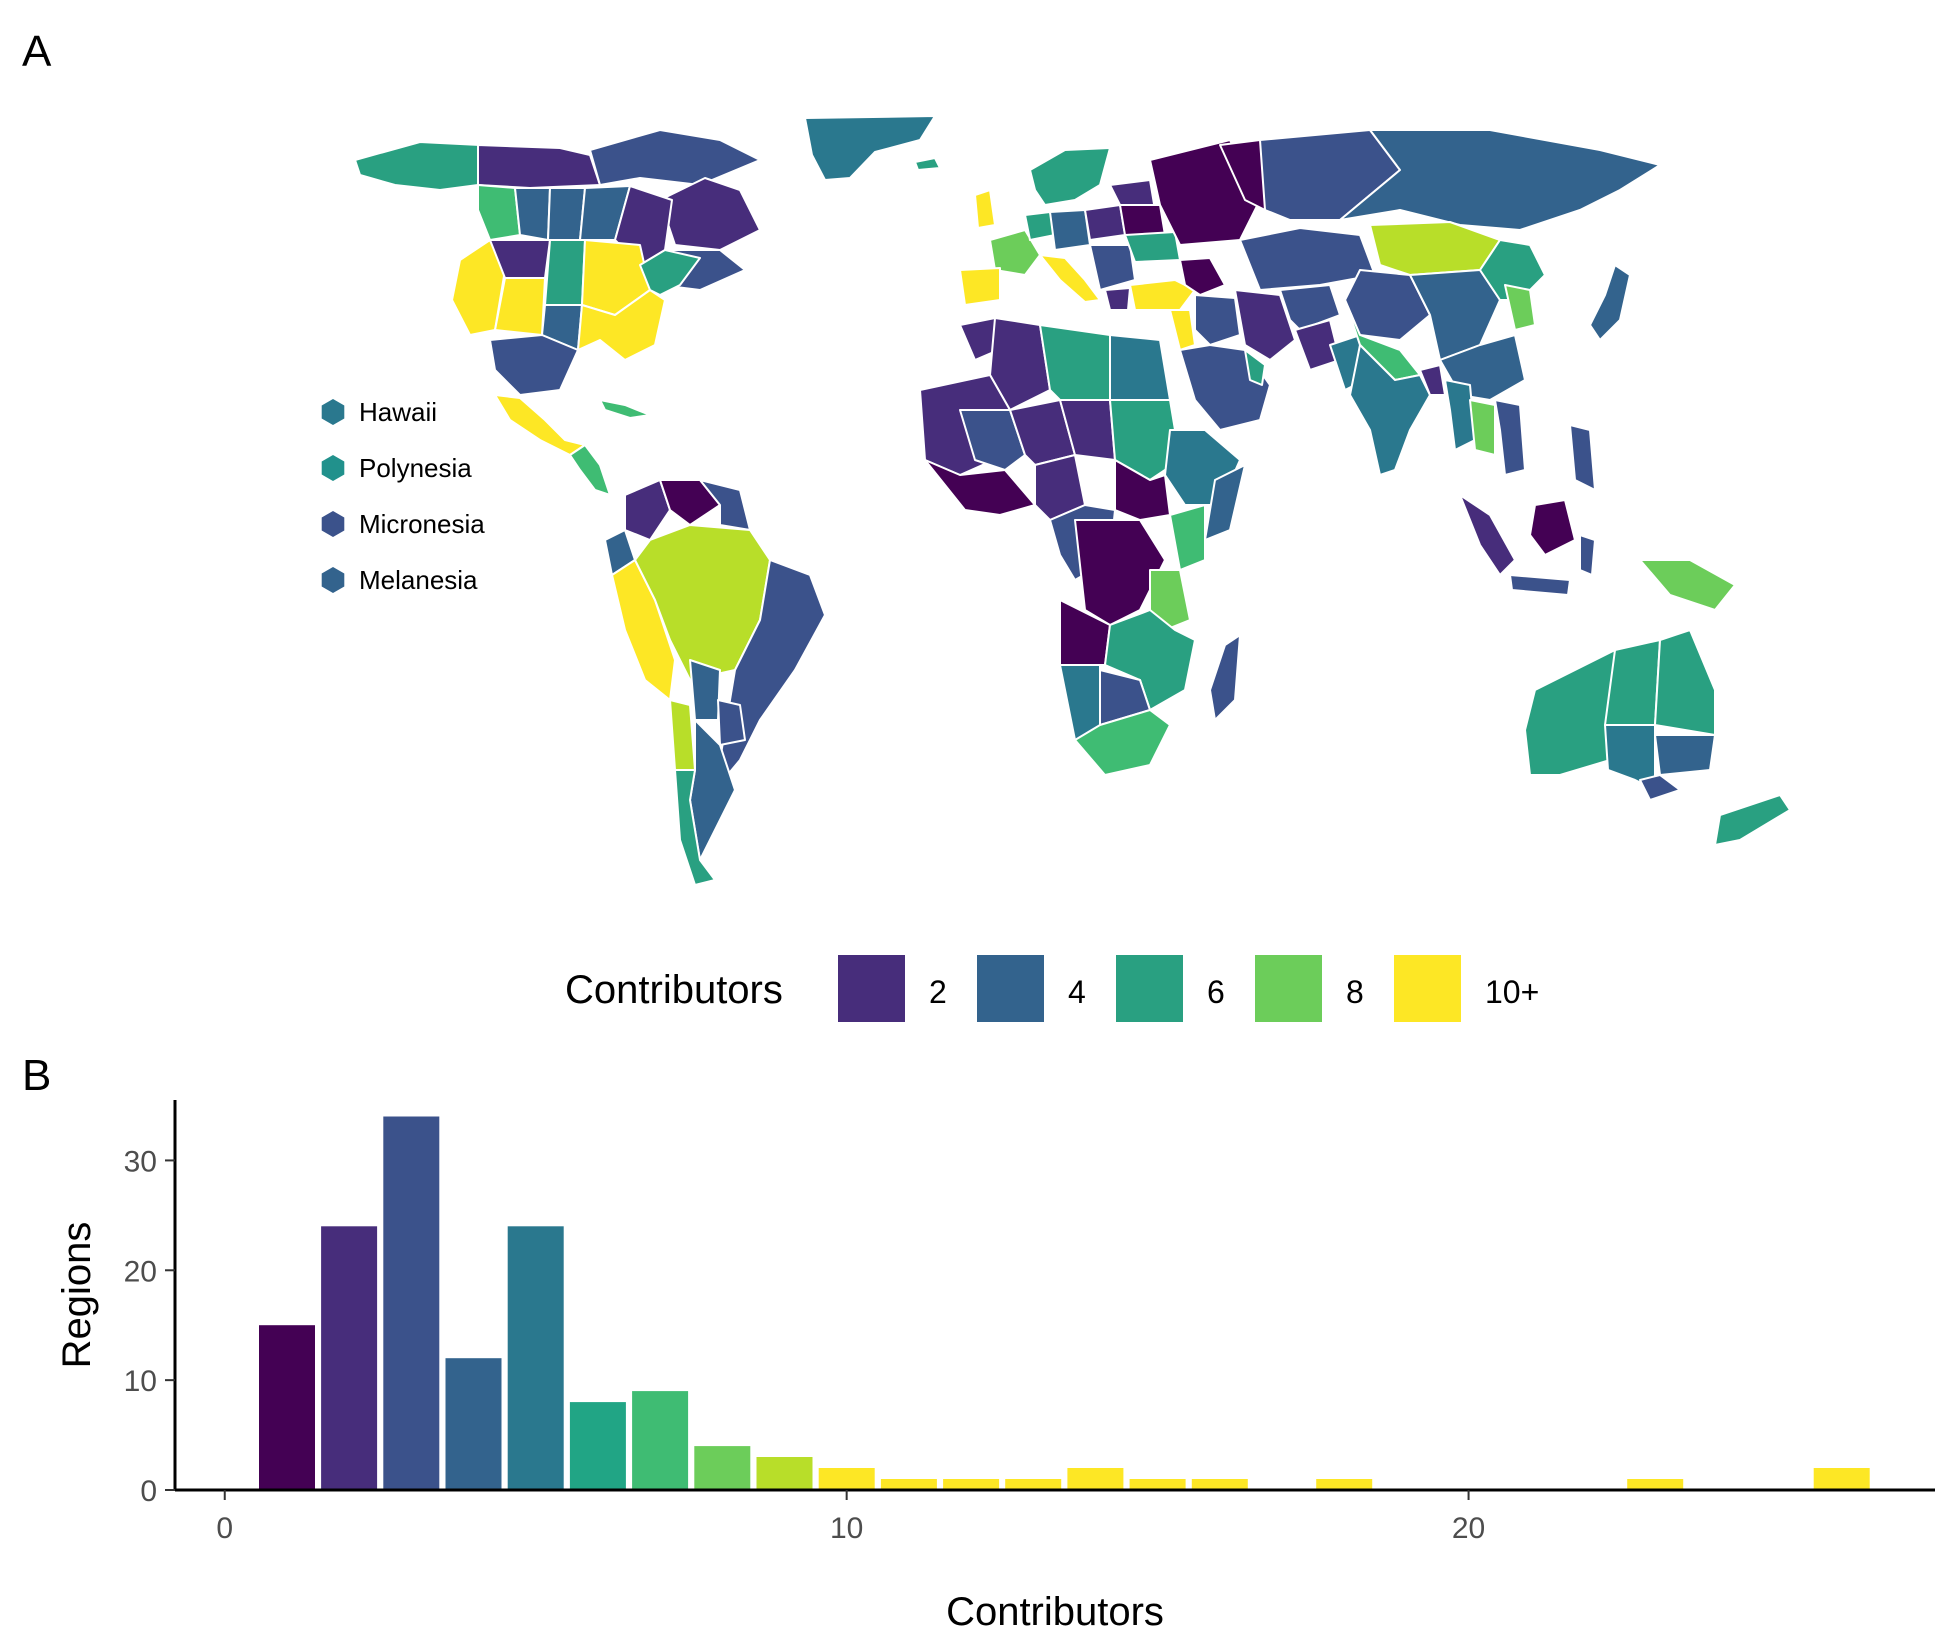  What do you see at coordinates (534, 365) in the screenshot?
I see `region-us-texas` at bounding box center [534, 365].